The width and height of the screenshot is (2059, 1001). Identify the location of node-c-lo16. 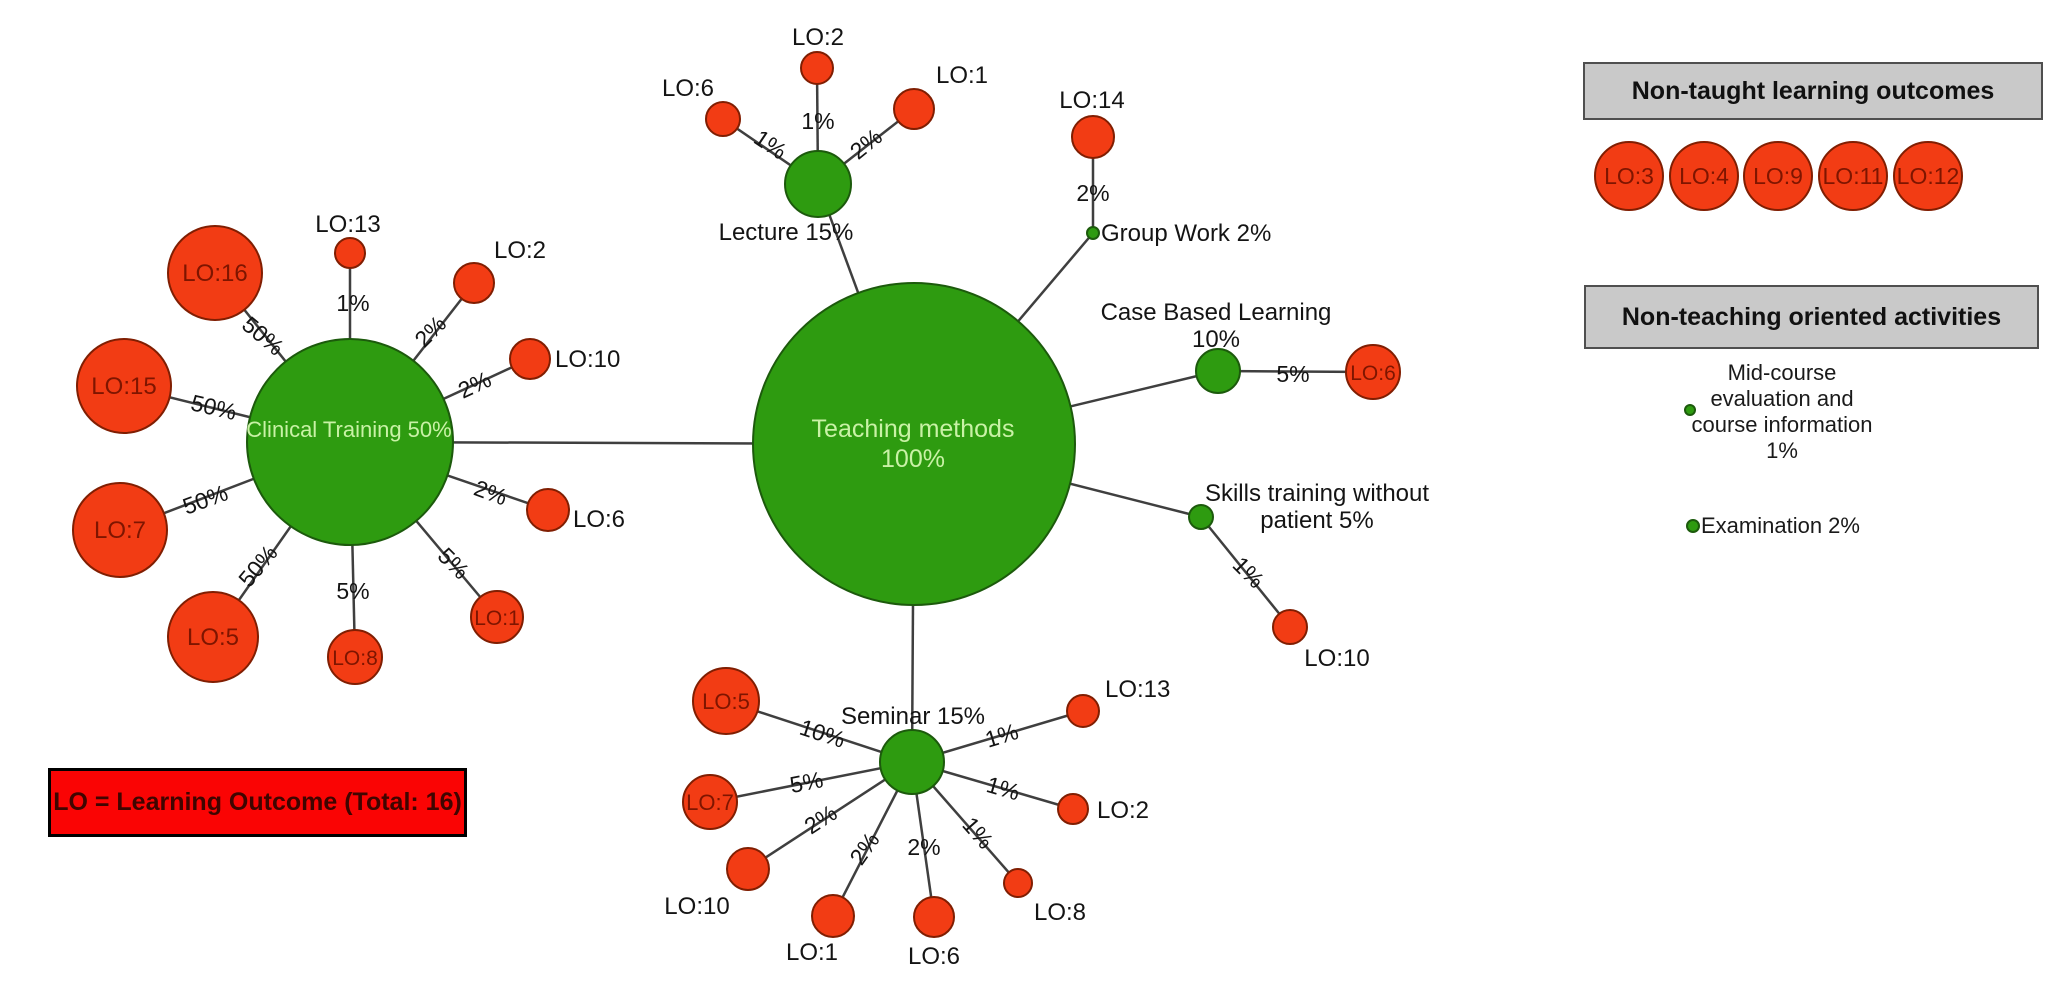
(215, 273).